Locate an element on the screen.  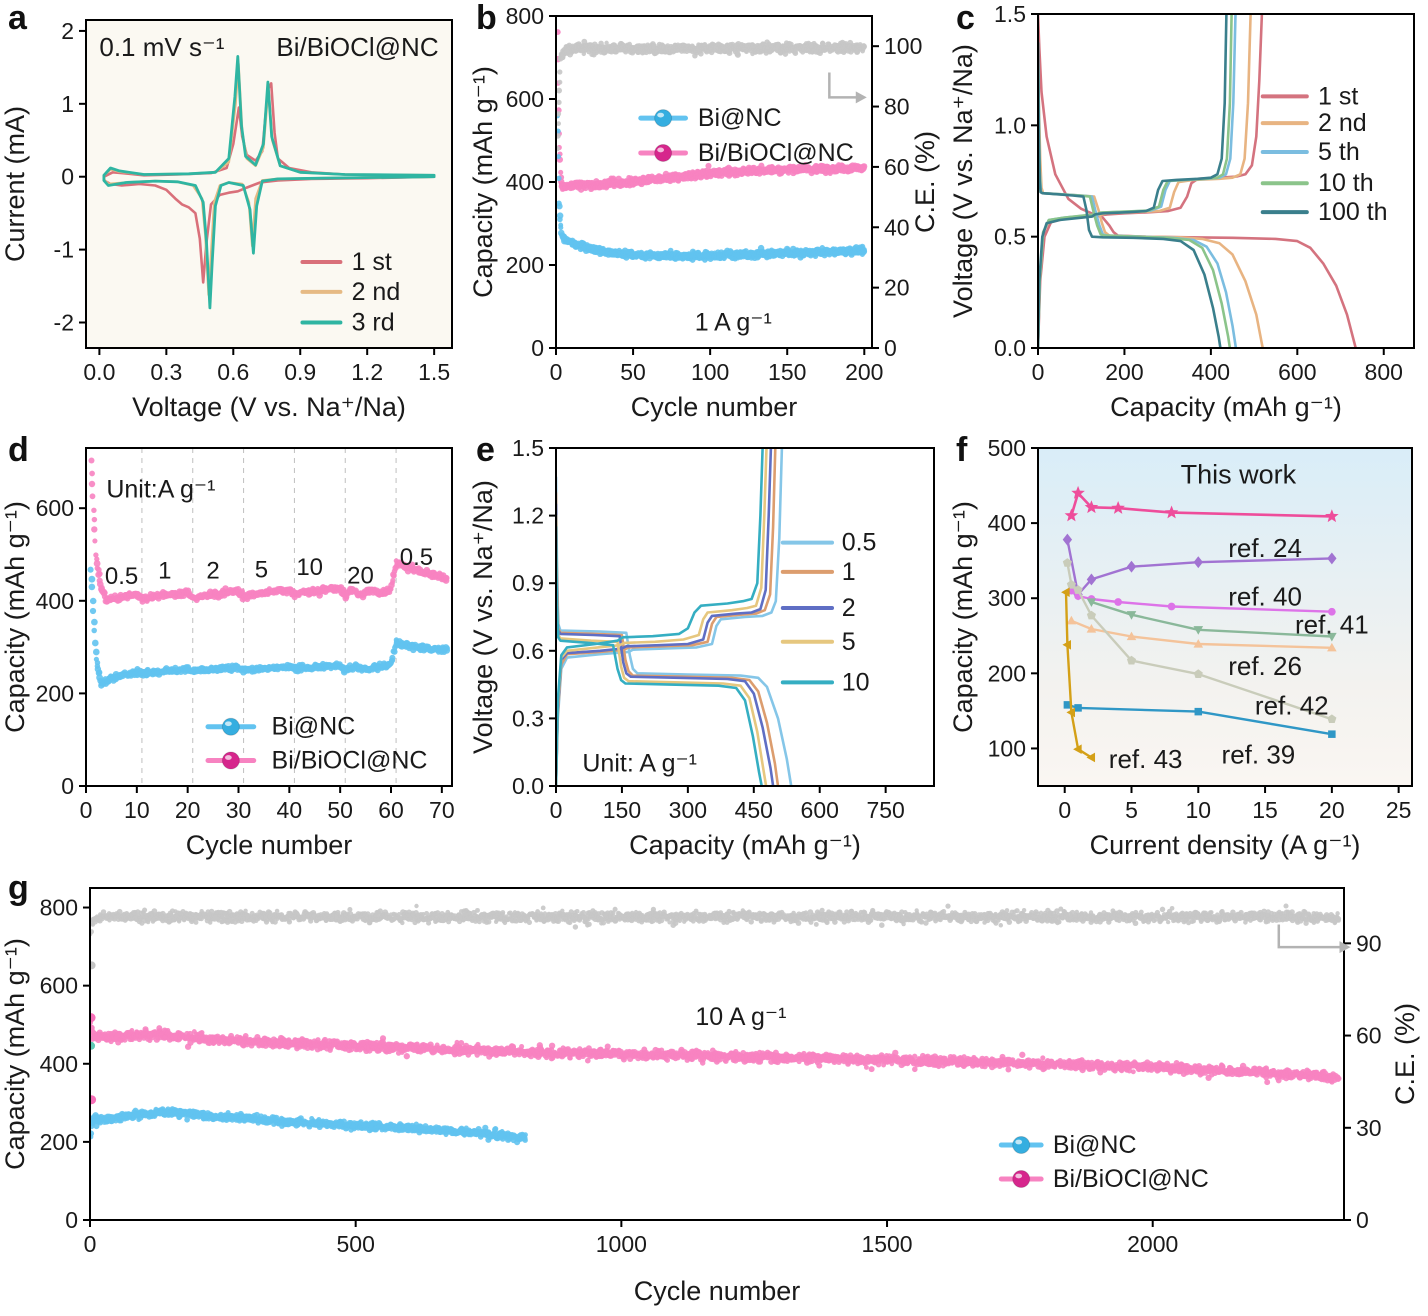
panel-letter-a: a is located at coordinates (17, 18).